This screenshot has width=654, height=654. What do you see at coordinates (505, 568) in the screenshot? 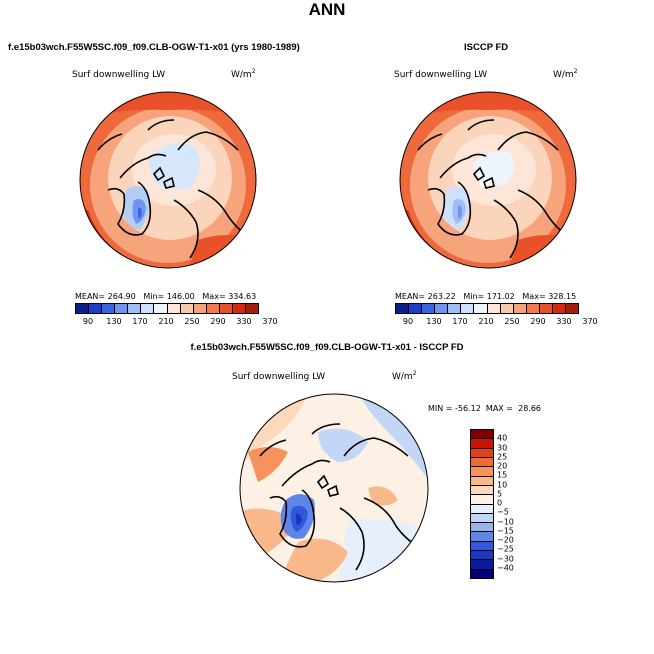
I see `colorbar-tick-label: −40` at bounding box center [505, 568].